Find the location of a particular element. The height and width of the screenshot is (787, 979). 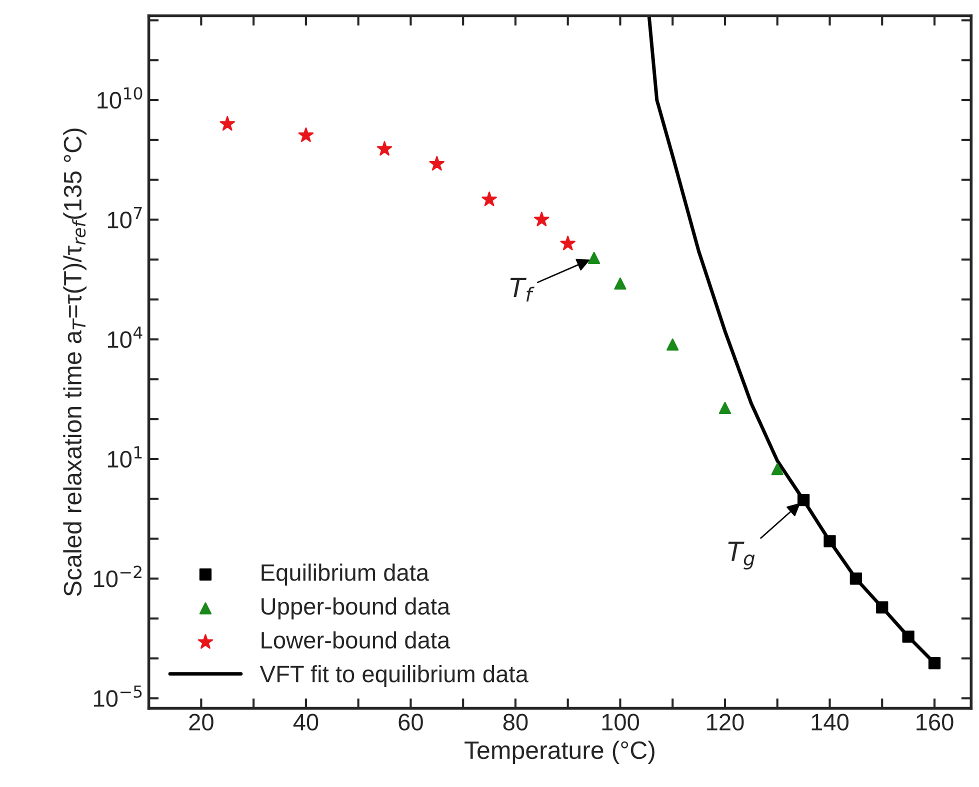

annotation: T$_{f}$ is located at coordinates (522, 290).